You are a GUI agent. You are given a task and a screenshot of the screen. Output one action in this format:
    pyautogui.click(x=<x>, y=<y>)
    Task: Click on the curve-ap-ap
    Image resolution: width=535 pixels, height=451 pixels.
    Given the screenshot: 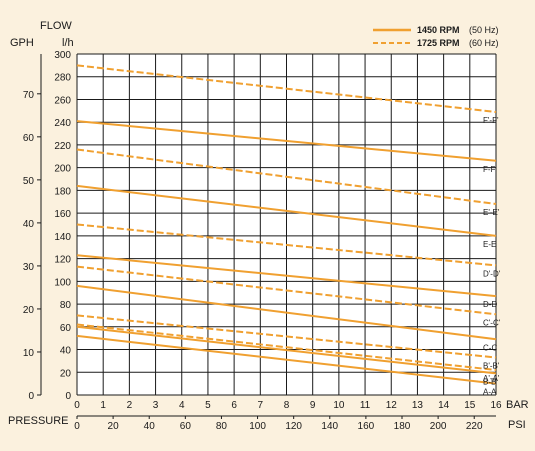 What is the action you would take?
    pyautogui.click(x=286, y=347)
    